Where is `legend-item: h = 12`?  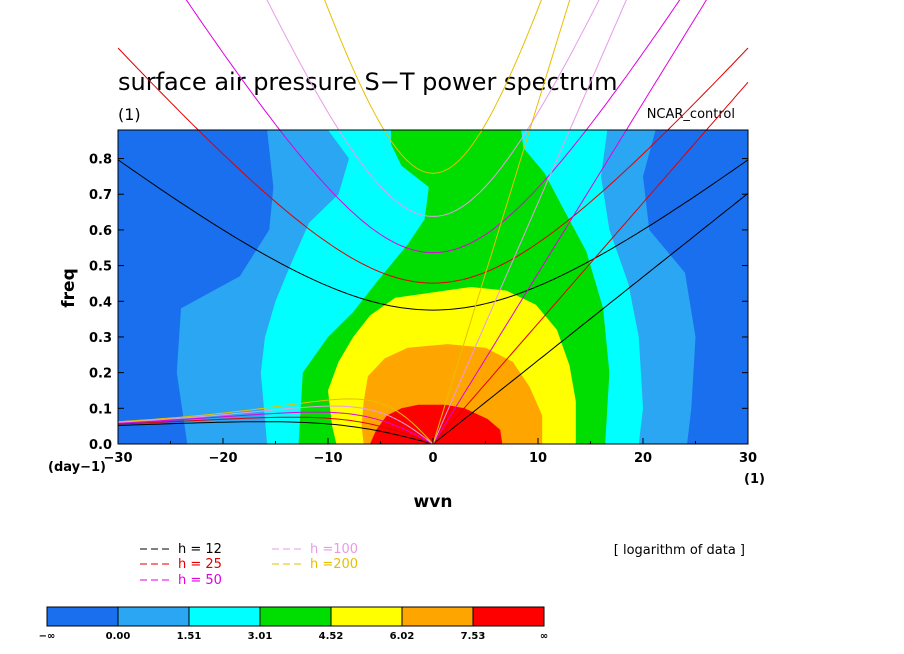 legend-item: h = 12 is located at coordinates (181, 549).